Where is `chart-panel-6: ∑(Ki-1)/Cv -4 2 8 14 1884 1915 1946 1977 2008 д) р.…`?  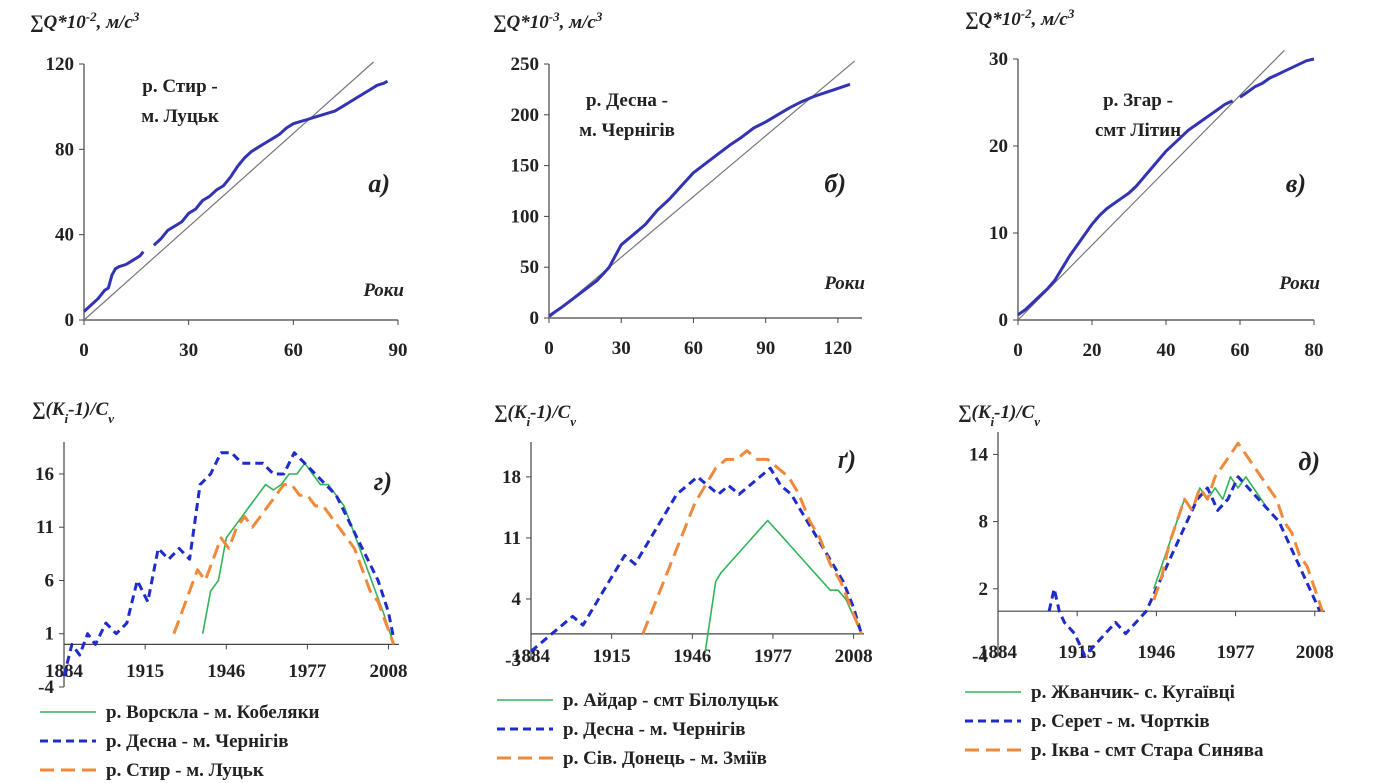 chart-panel-6: ∑(Ki-1)/Cv -4 2 8 14 1884 1915 1946 1977 2008 д) р.… is located at coordinates (1146, 581).